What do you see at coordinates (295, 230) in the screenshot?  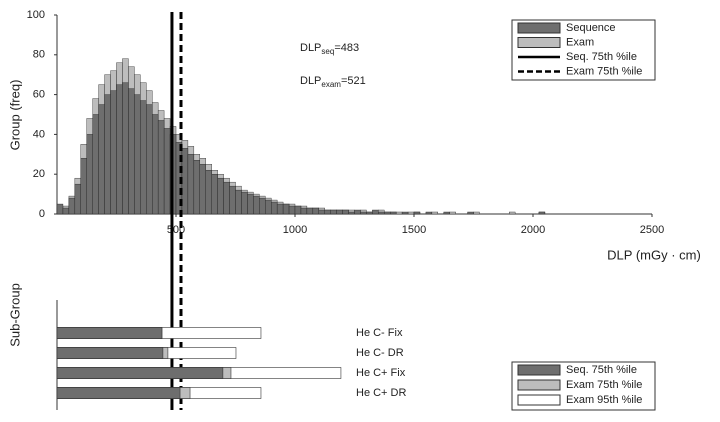 I see `x-tick-label: 1000` at bounding box center [295, 230].